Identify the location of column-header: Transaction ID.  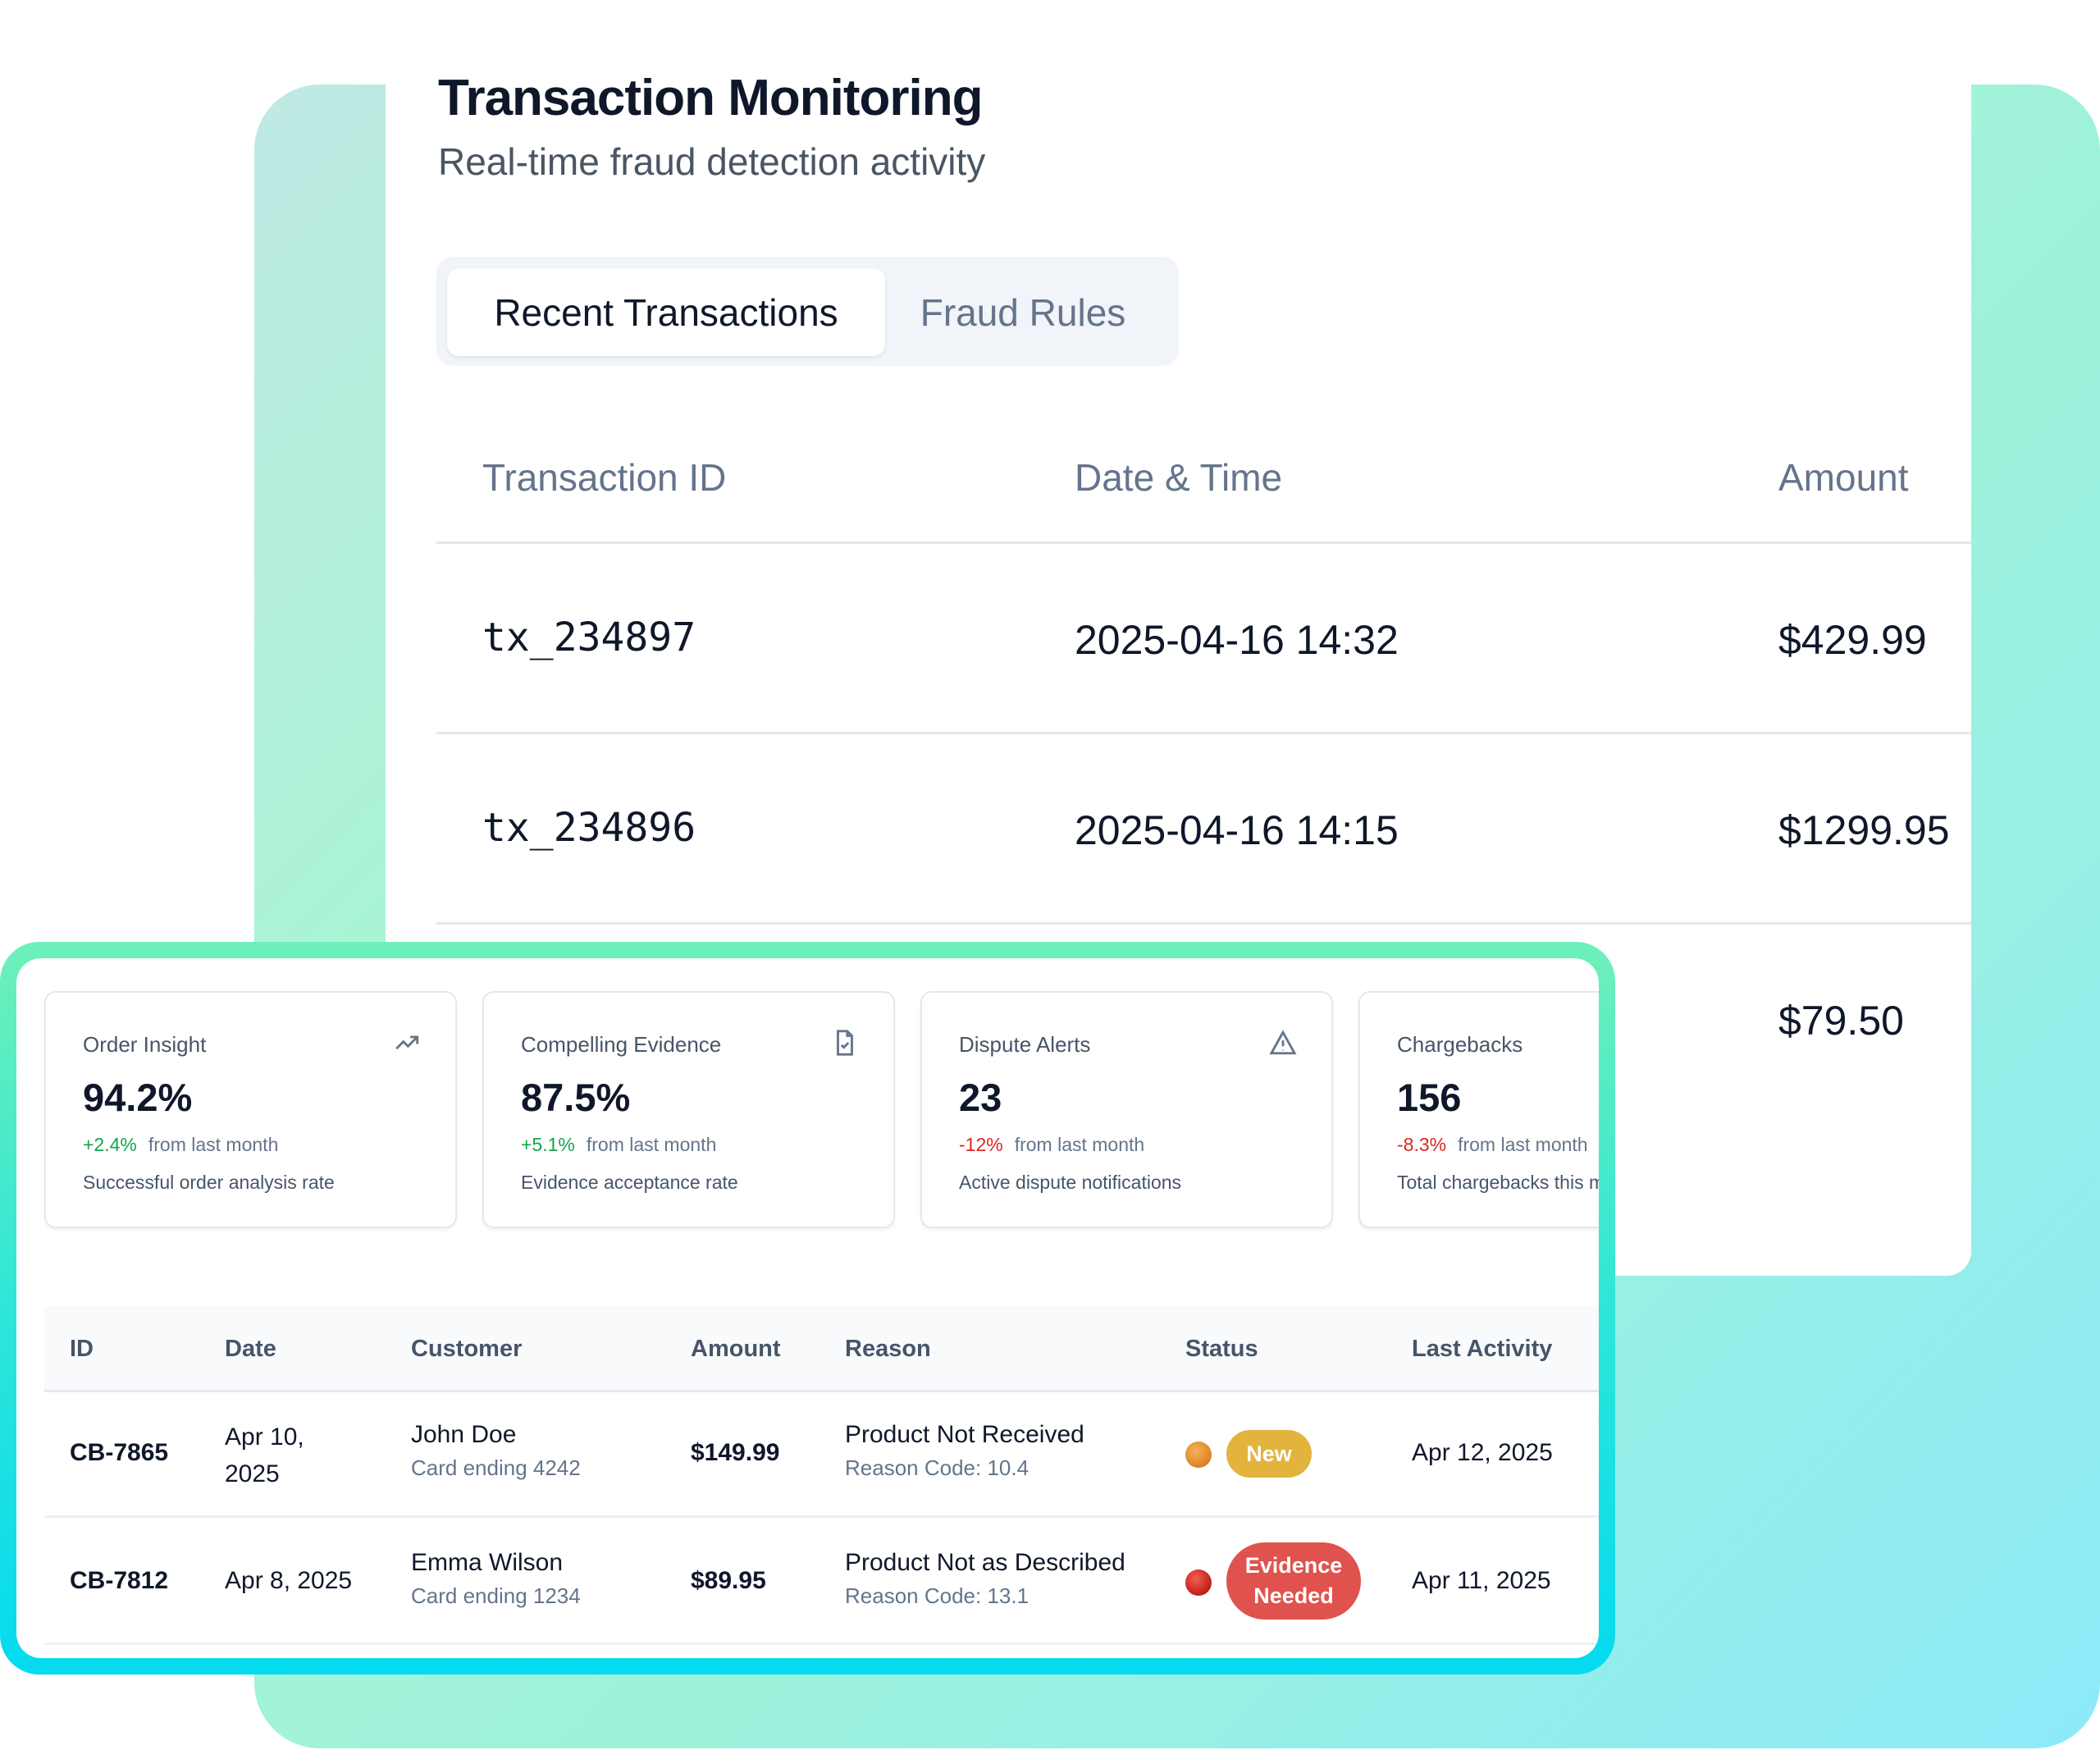
(605, 477).